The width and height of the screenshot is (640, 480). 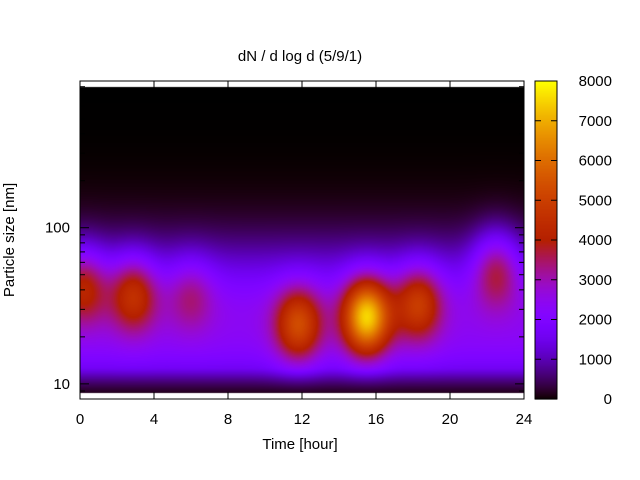 What do you see at coordinates (154, 419) in the screenshot?
I see `x-tick-label: 4` at bounding box center [154, 419].